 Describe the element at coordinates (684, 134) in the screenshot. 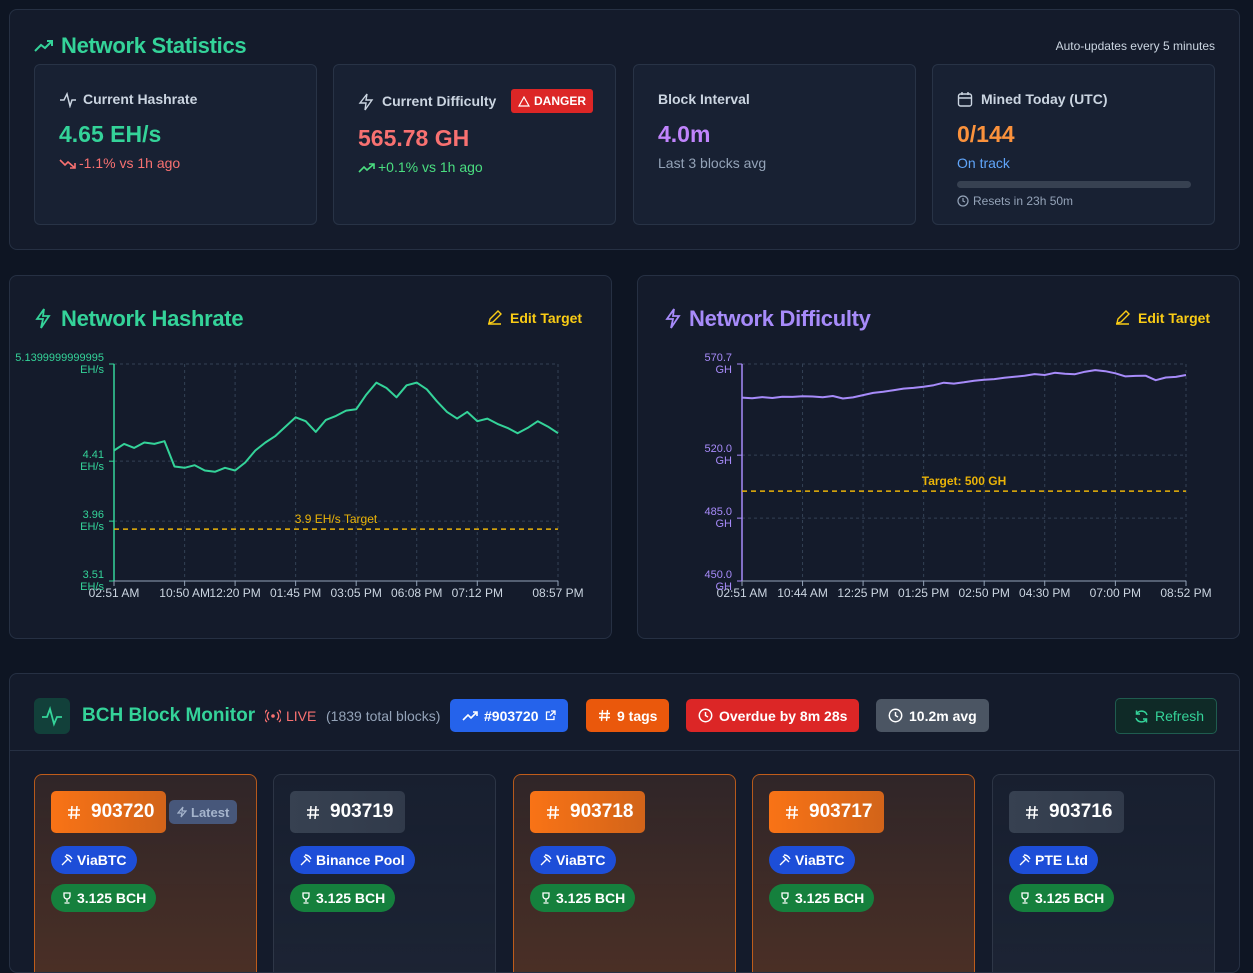

I see `stat-value: 4.0m` at that location.